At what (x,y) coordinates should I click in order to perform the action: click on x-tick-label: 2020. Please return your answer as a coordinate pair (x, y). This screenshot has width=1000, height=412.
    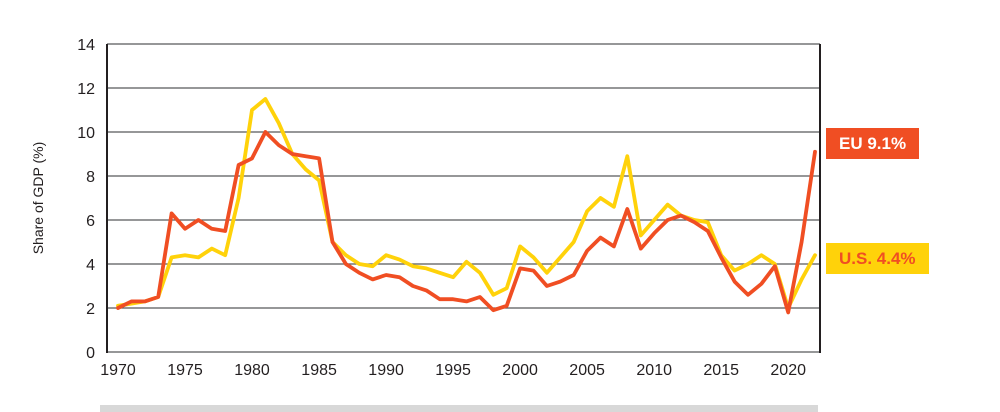
    Looking at the image, I should click on (788, 370).